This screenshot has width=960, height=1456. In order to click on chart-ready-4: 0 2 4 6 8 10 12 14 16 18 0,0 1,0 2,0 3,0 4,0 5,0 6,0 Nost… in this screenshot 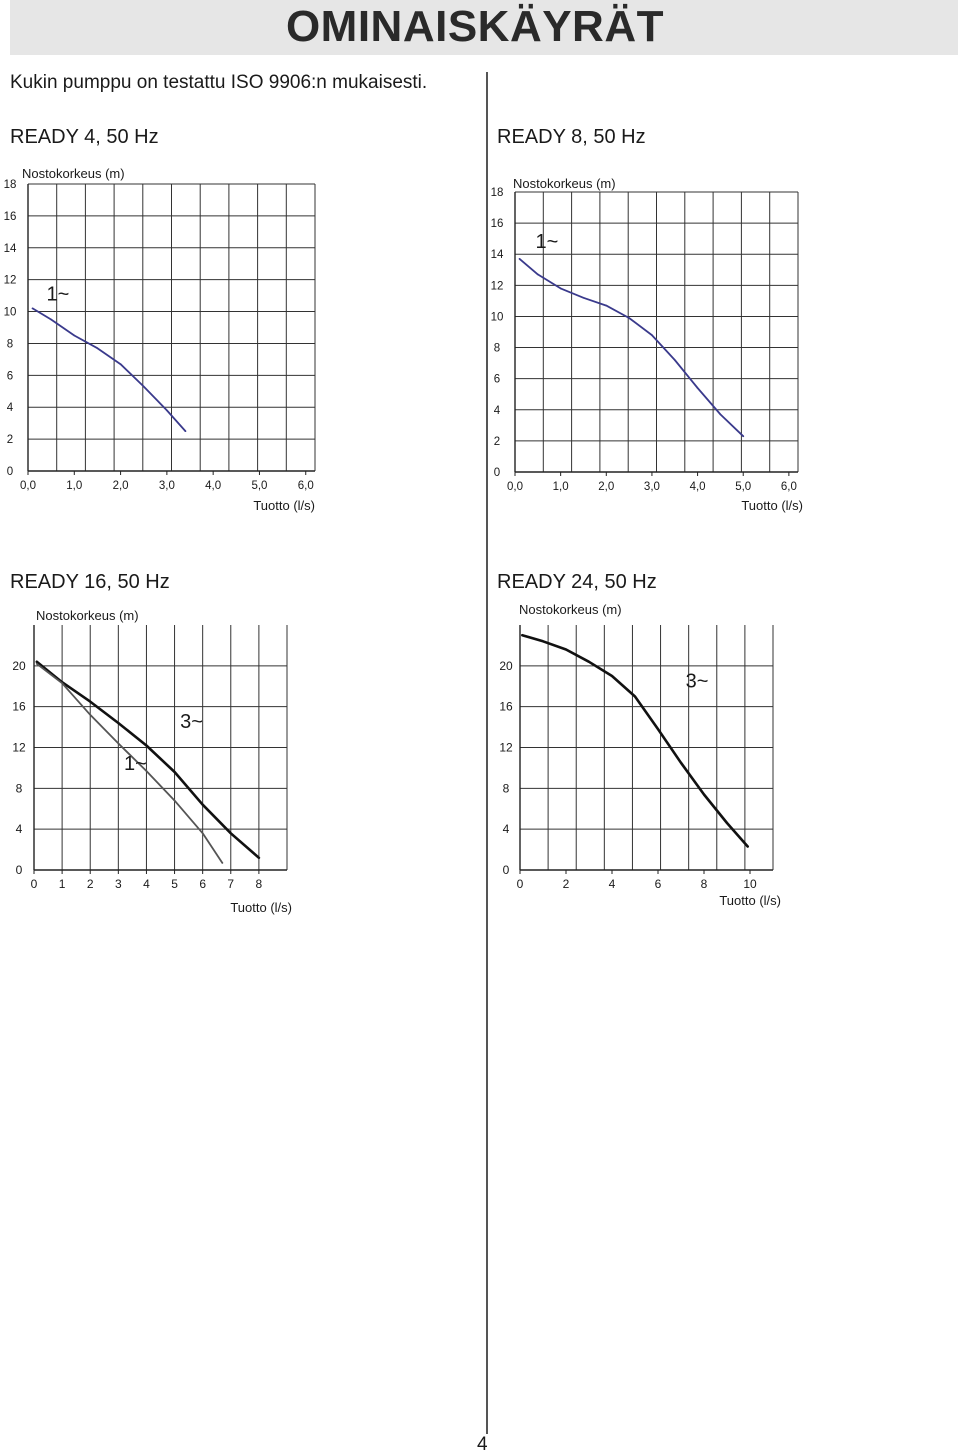, I will do `click(160, 339)`.